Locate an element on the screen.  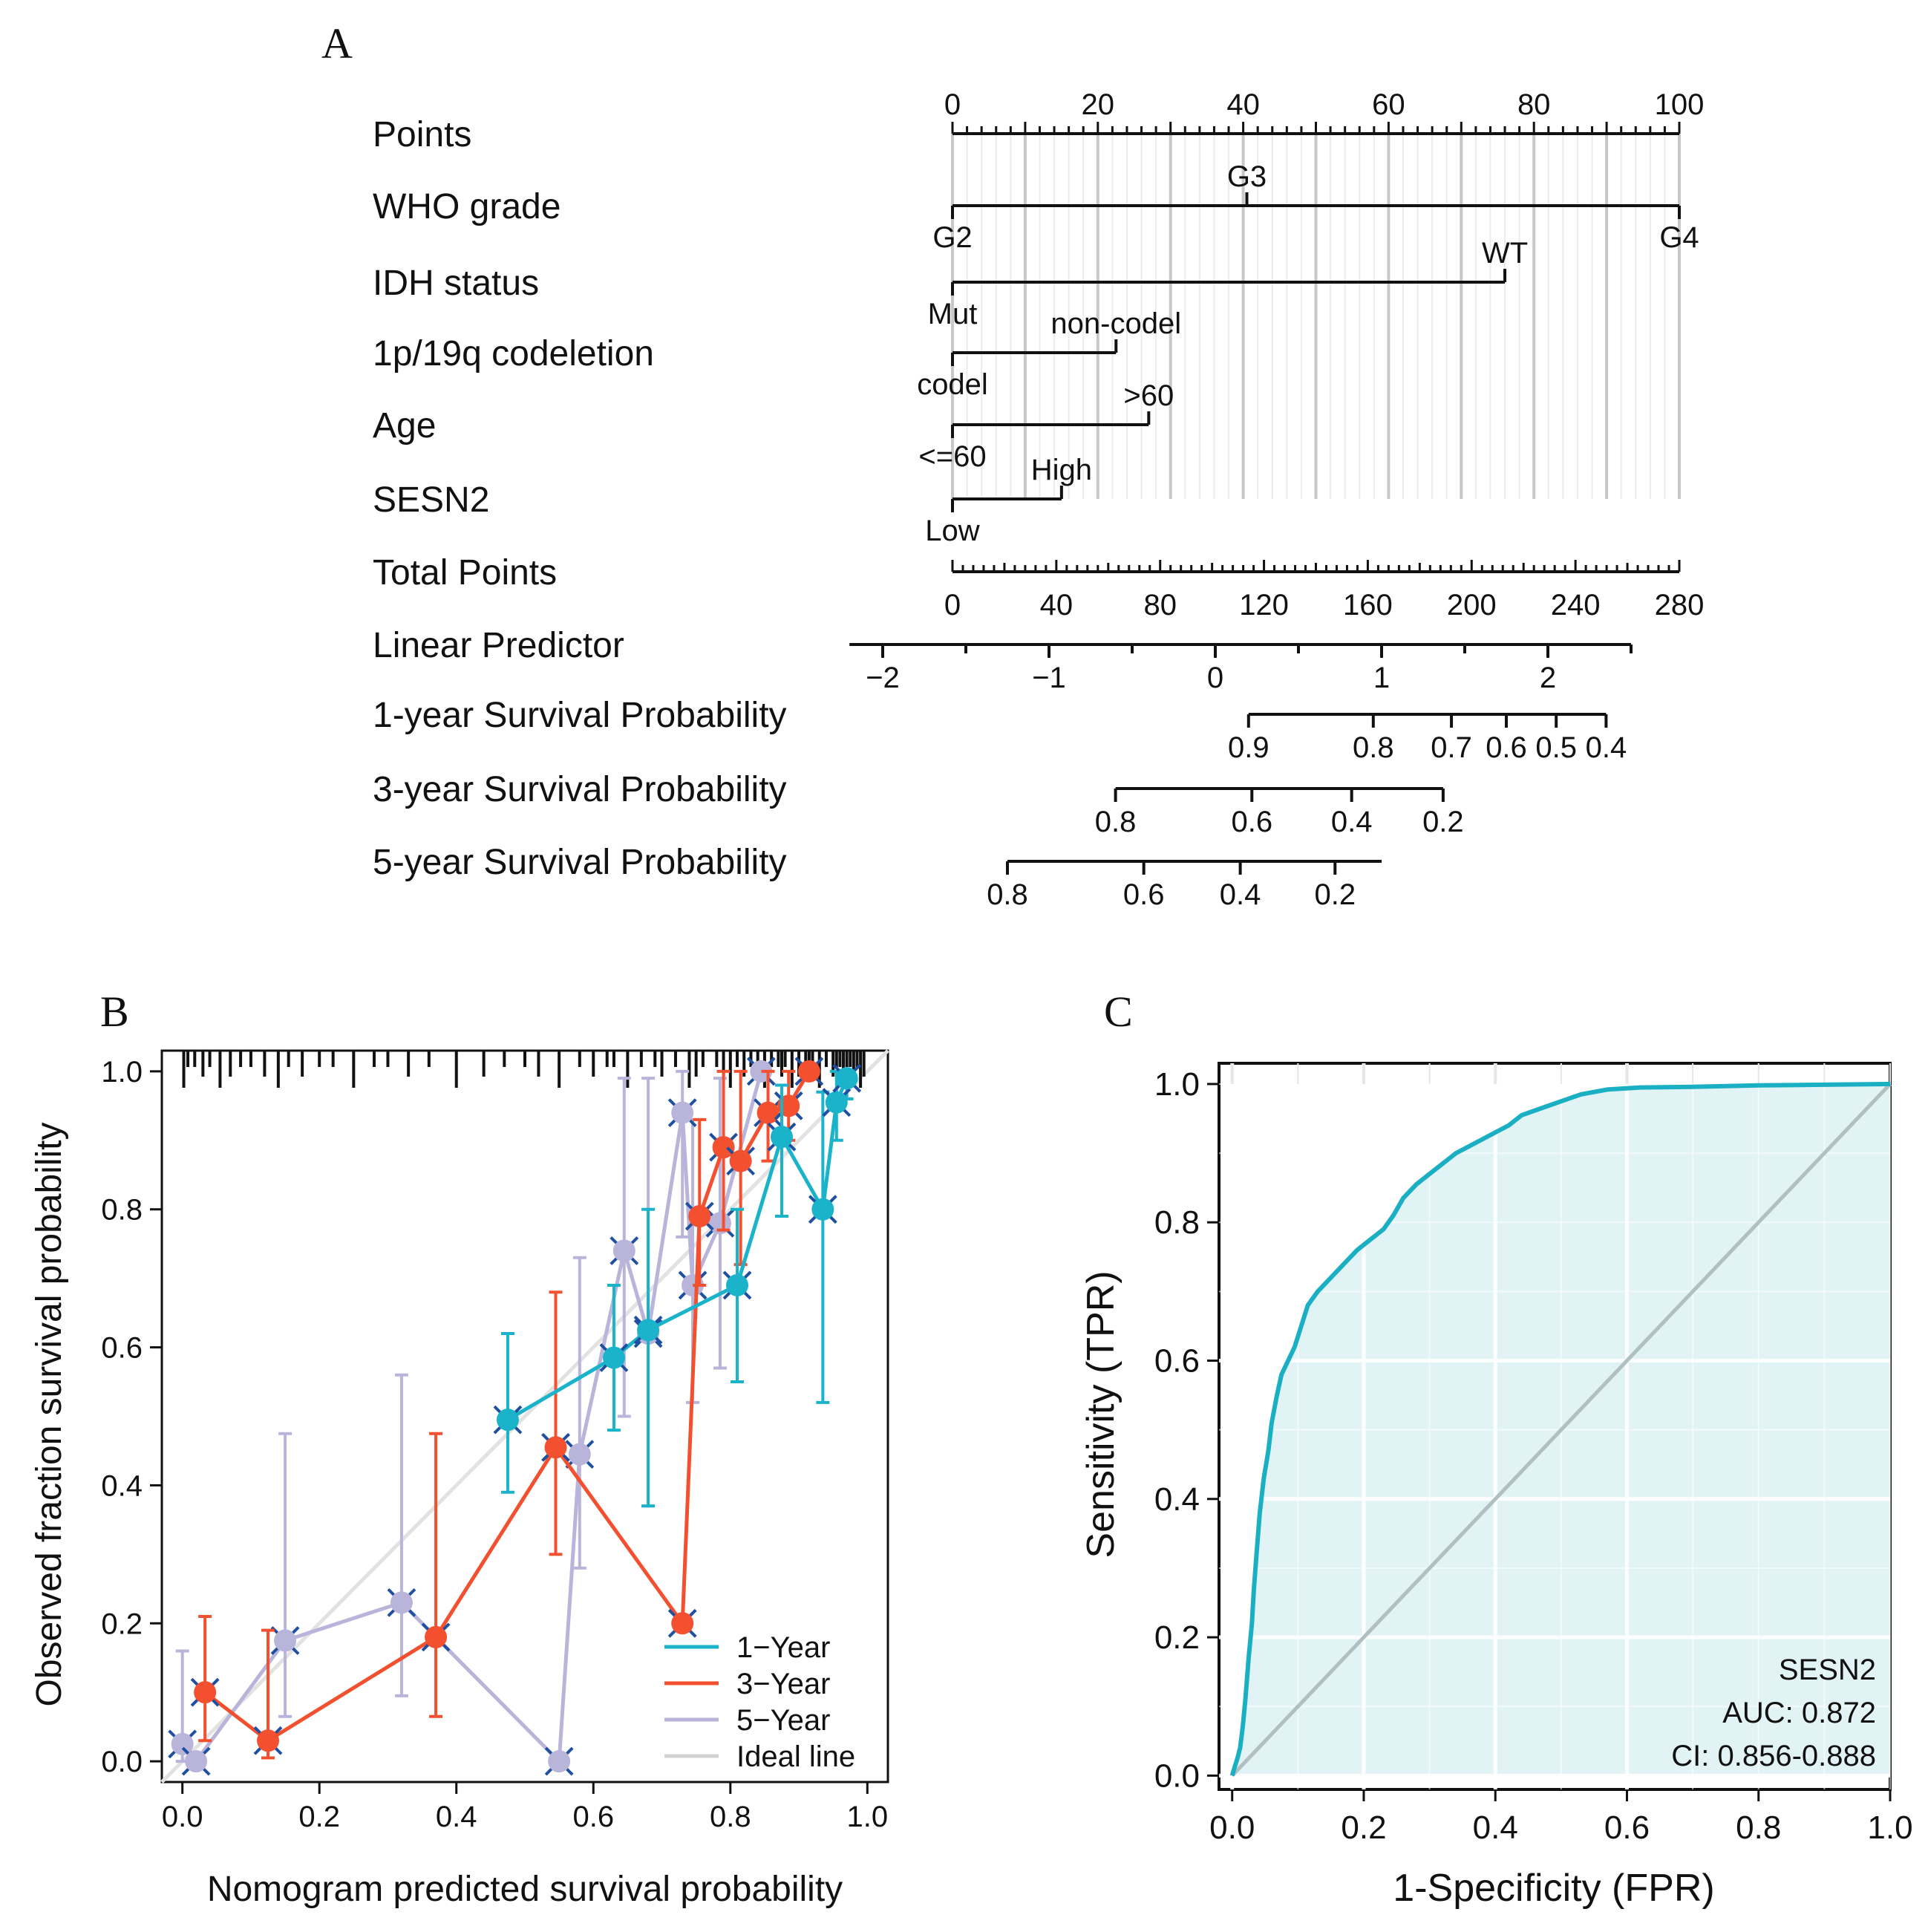
series-3-year is located at coordinates (507, 1409).